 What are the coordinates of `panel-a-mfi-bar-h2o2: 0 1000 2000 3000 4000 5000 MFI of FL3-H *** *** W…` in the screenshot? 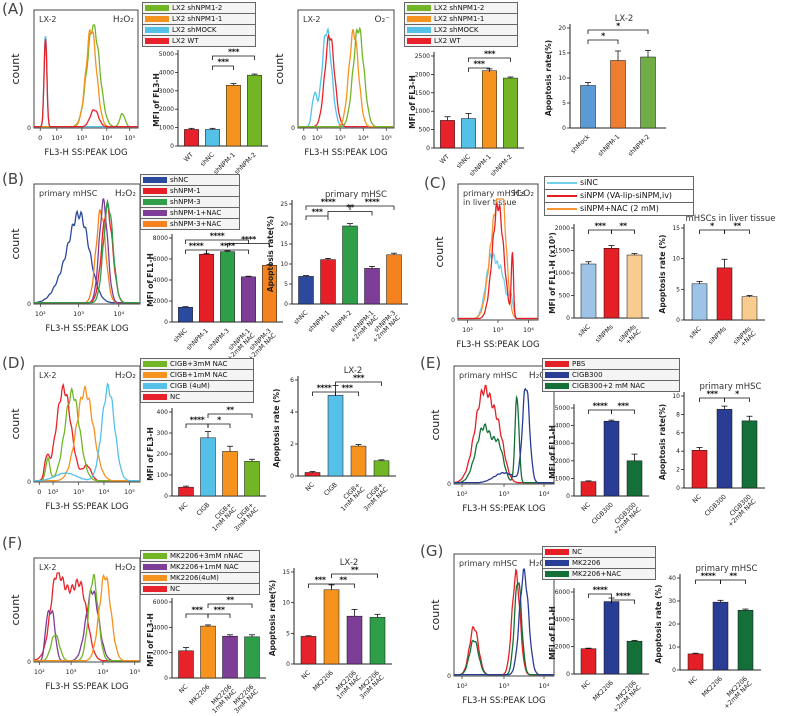 It's located at (212, 115).